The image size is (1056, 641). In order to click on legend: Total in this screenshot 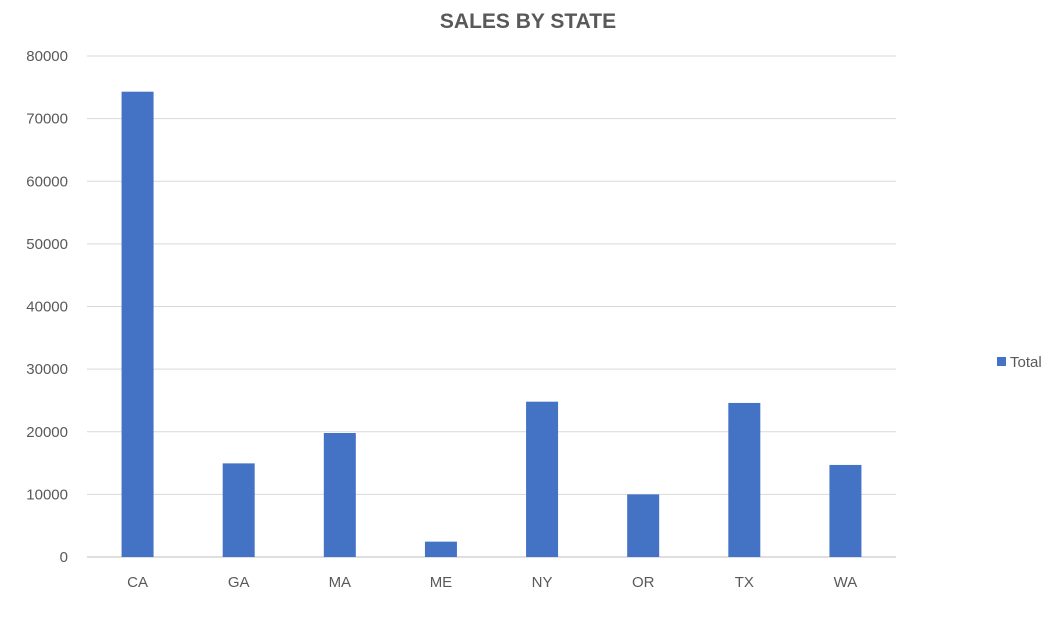, I will do `click(1019, 362)`.